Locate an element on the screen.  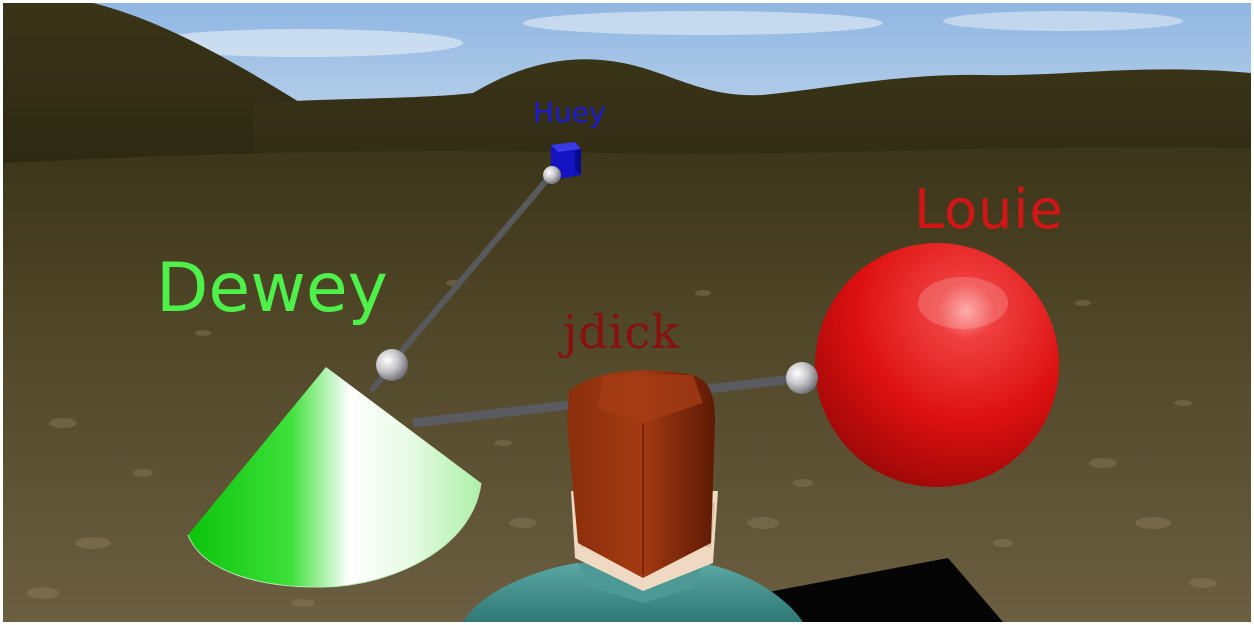
connector-huey-dewey is located at coordinates (470, 270).